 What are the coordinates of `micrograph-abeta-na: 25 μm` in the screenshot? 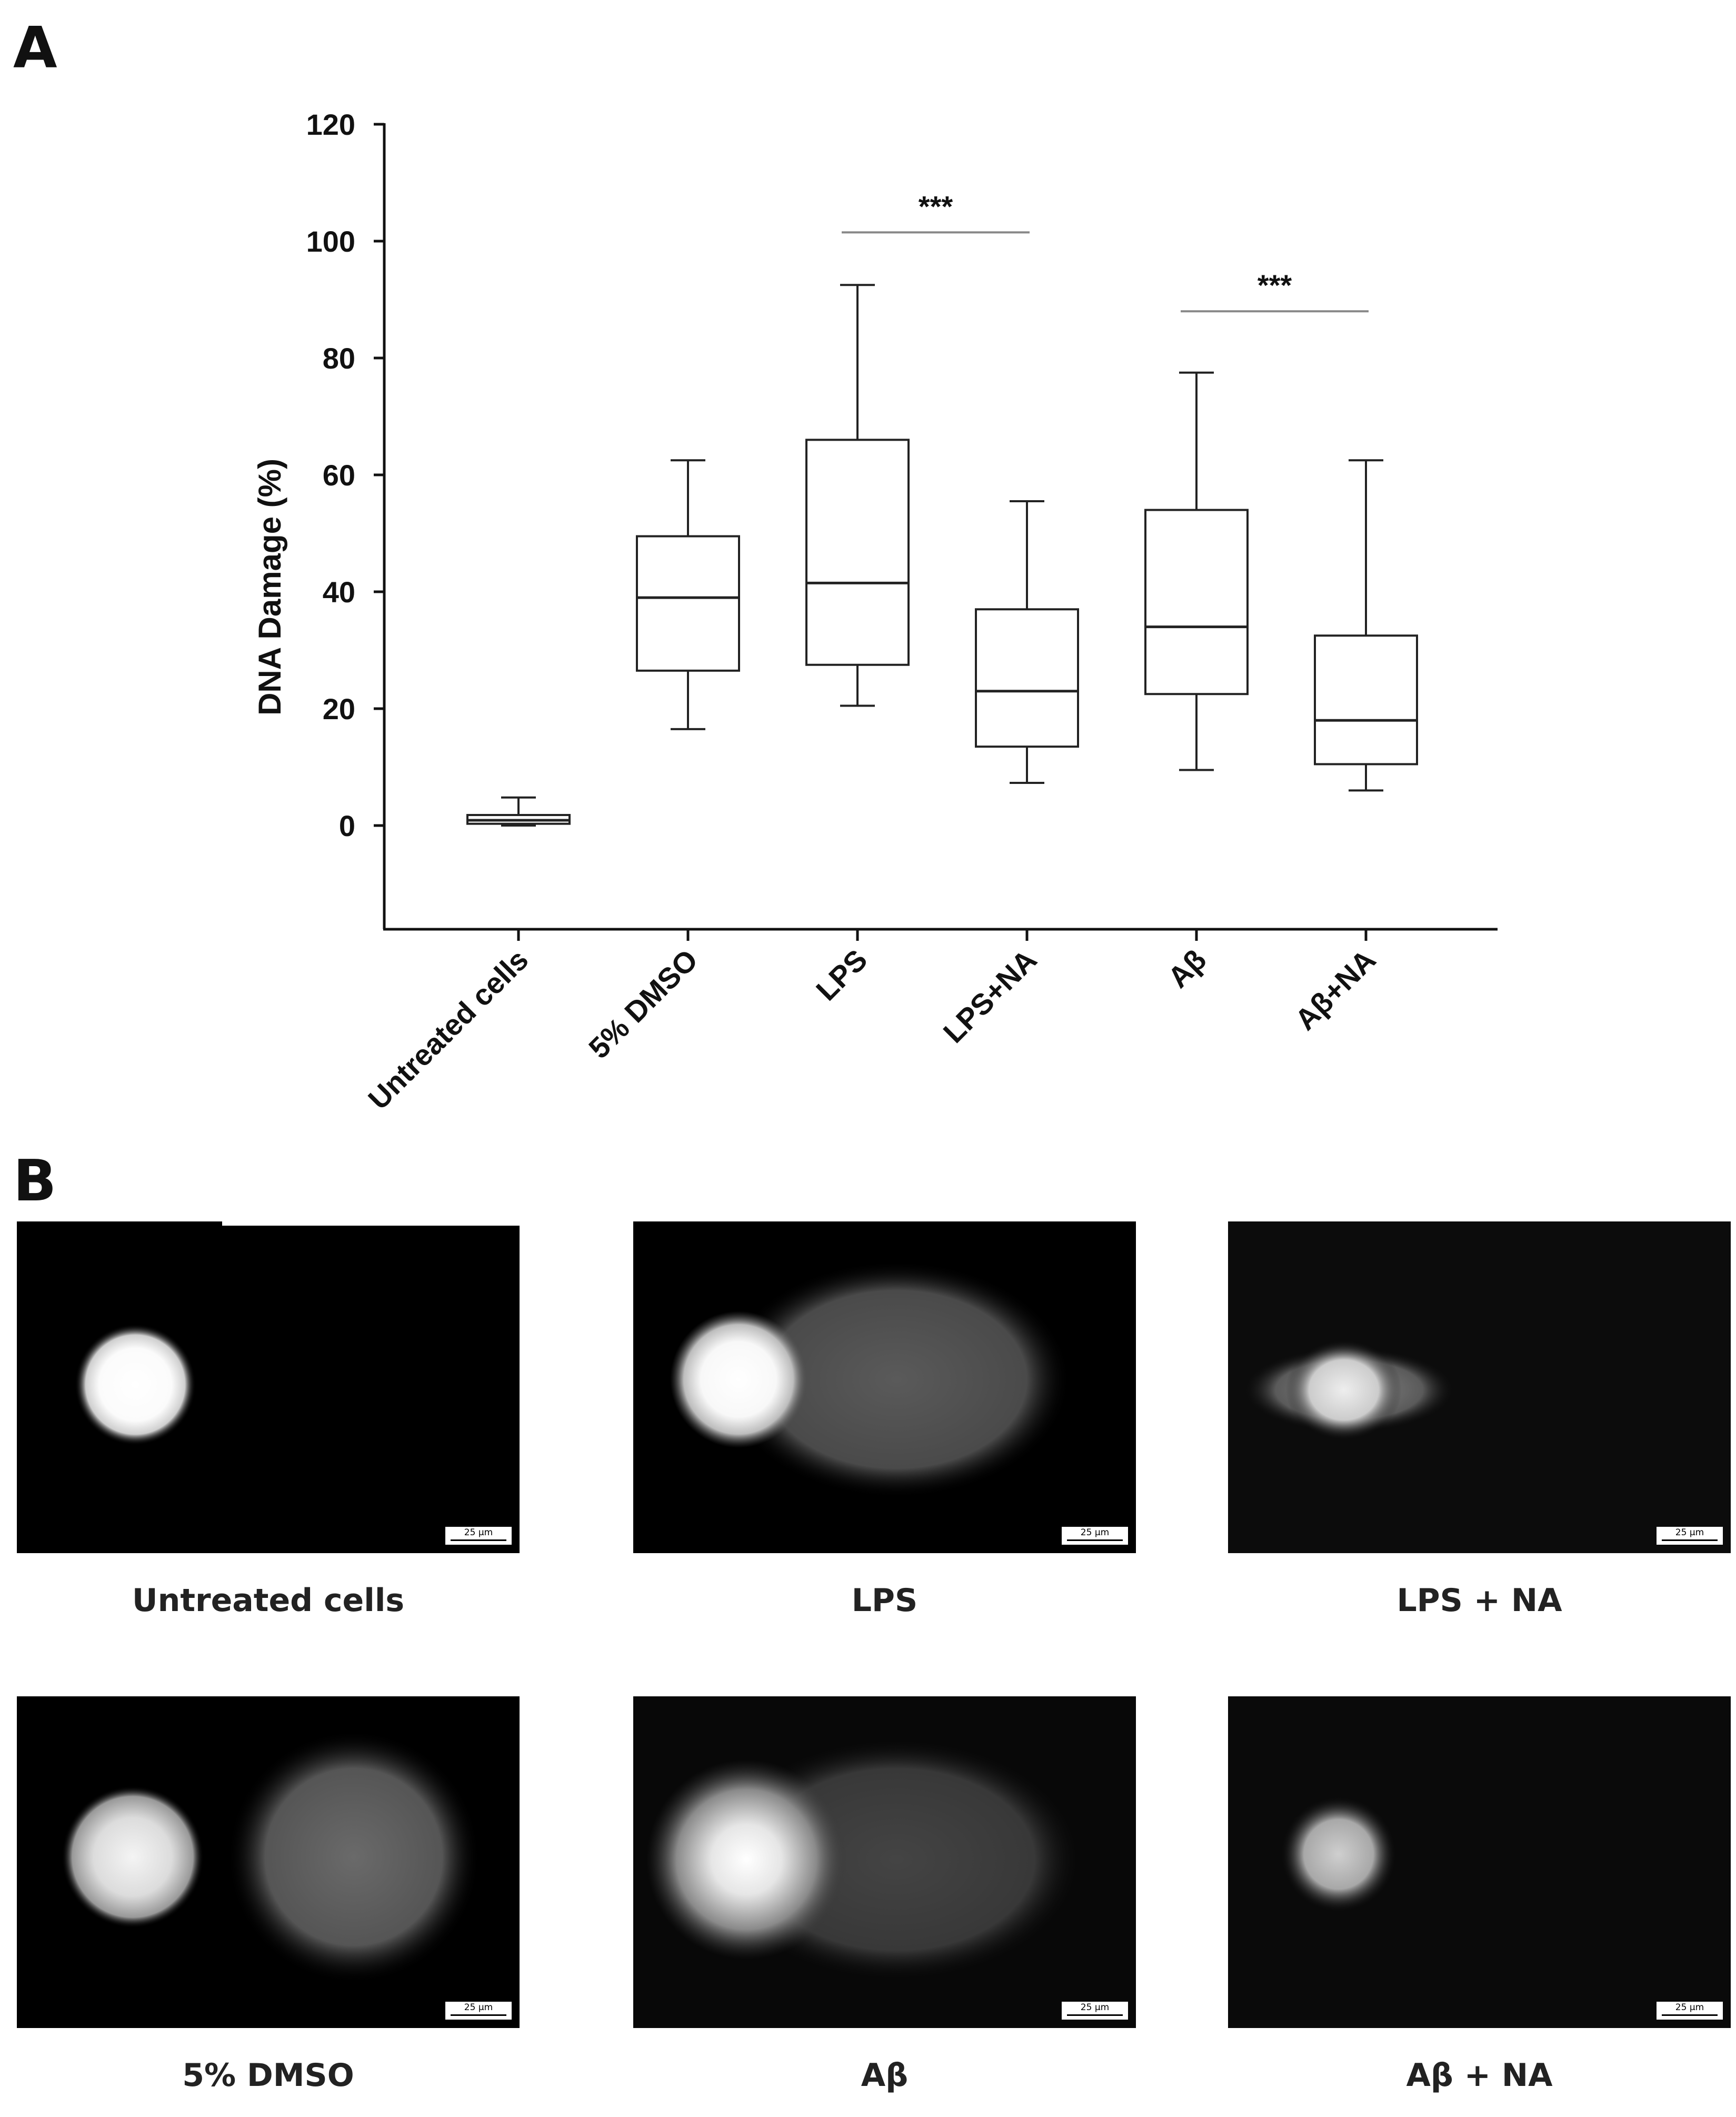 It's located at (1479, 1862).